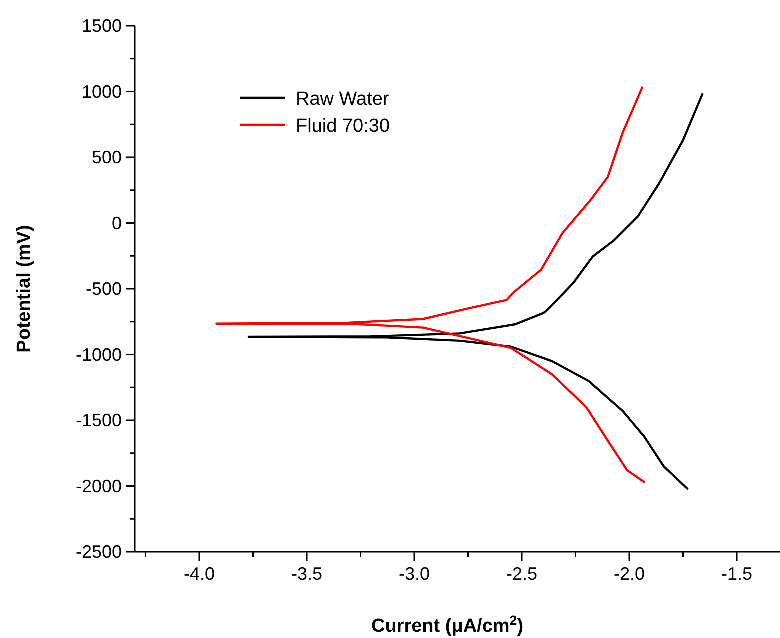 Image resolution: width=780 pixels, height=638 pixels. What do you see at coordinates (102, 26) in the screenshot?
I see `y-tick-label: 1500` at bounding box center [102, 26].